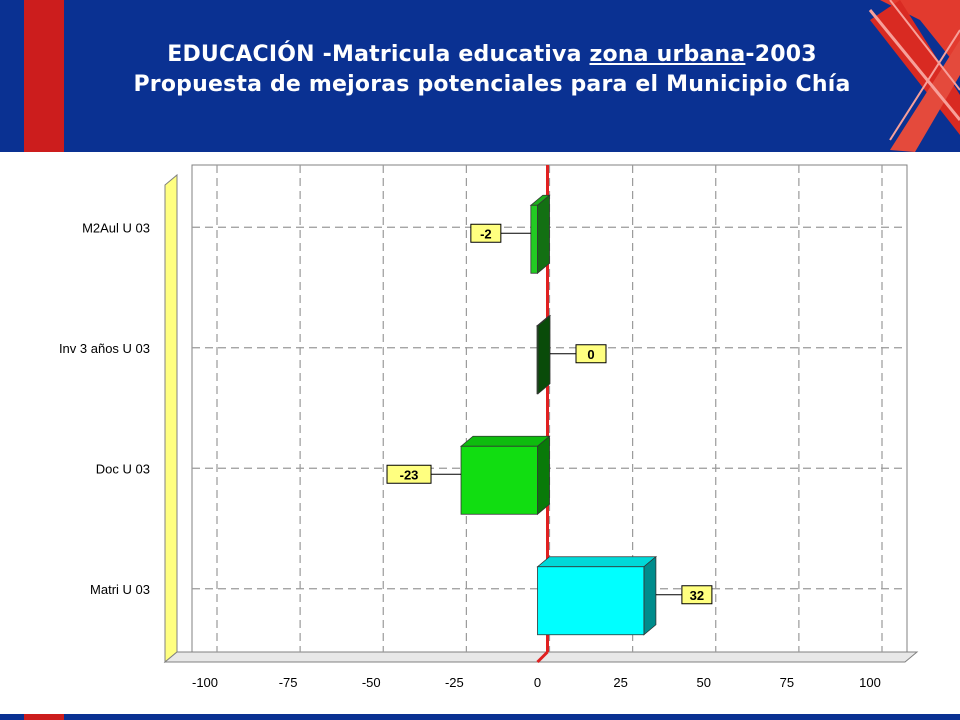  What do you see at coordinates (510, 234) in the screenshot?
I see `bar-1: -2` at bounding box center [510, 234].